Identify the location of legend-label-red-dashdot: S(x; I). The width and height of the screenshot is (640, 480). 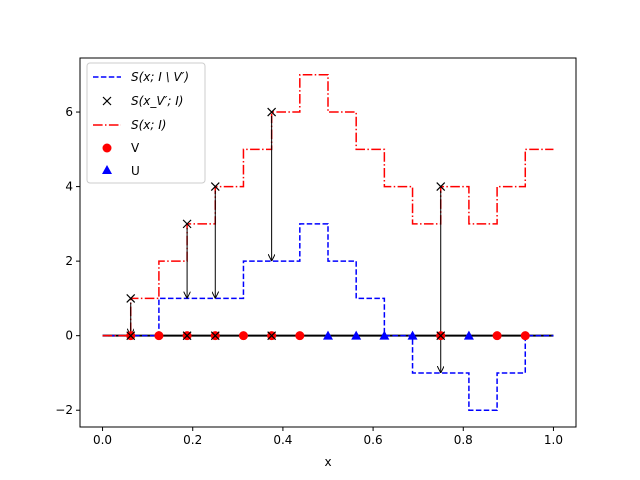
(148, 125).